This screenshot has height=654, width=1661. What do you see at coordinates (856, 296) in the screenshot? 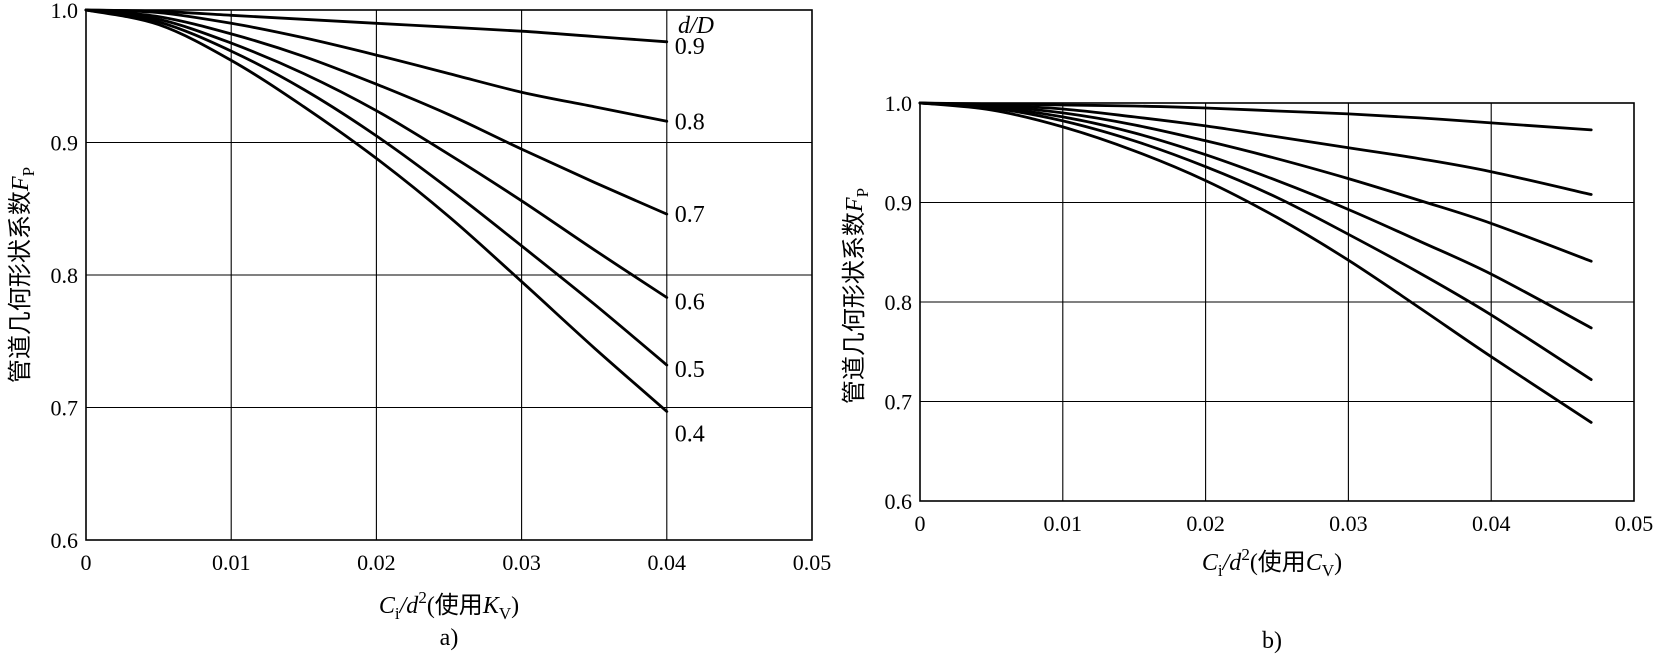
I see `y-axis-label-b: 管道几何形状系数FP` at bounding box center [856, 296].